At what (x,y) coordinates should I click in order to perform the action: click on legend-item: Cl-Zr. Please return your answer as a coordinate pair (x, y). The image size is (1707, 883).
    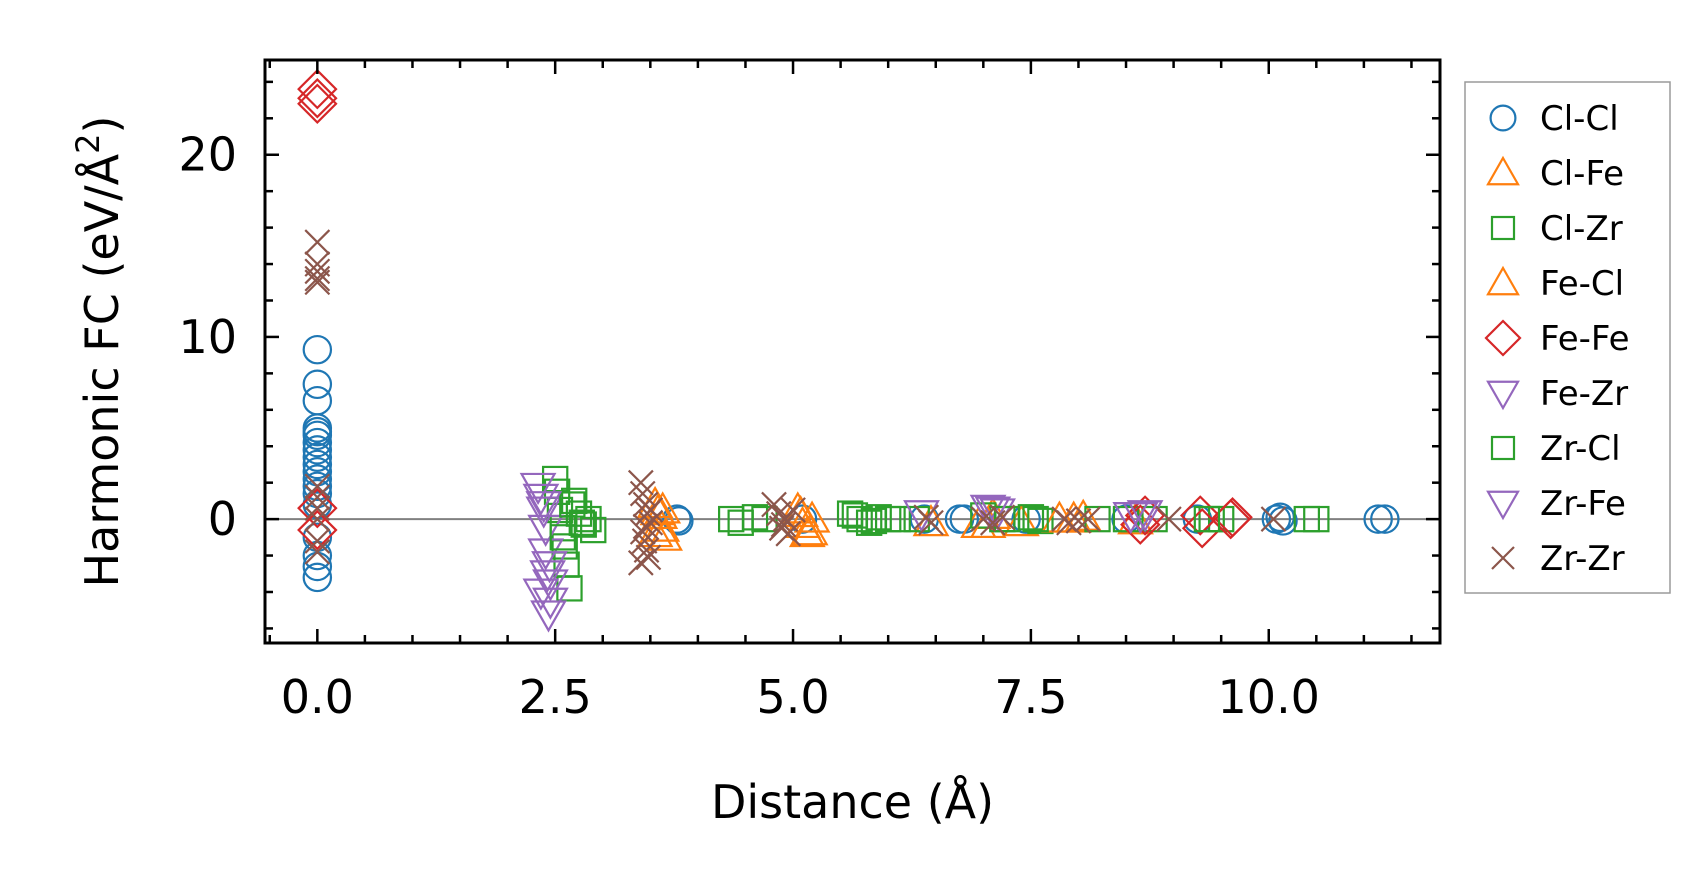
    Looking at the image, I should click on (1556, 229).